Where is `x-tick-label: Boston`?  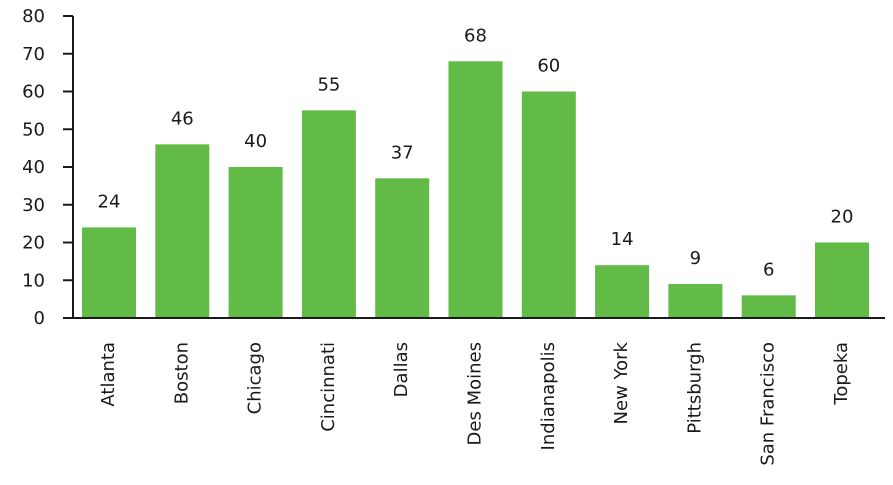
x-tick-label: Boston is located at coordinates (181, 373).